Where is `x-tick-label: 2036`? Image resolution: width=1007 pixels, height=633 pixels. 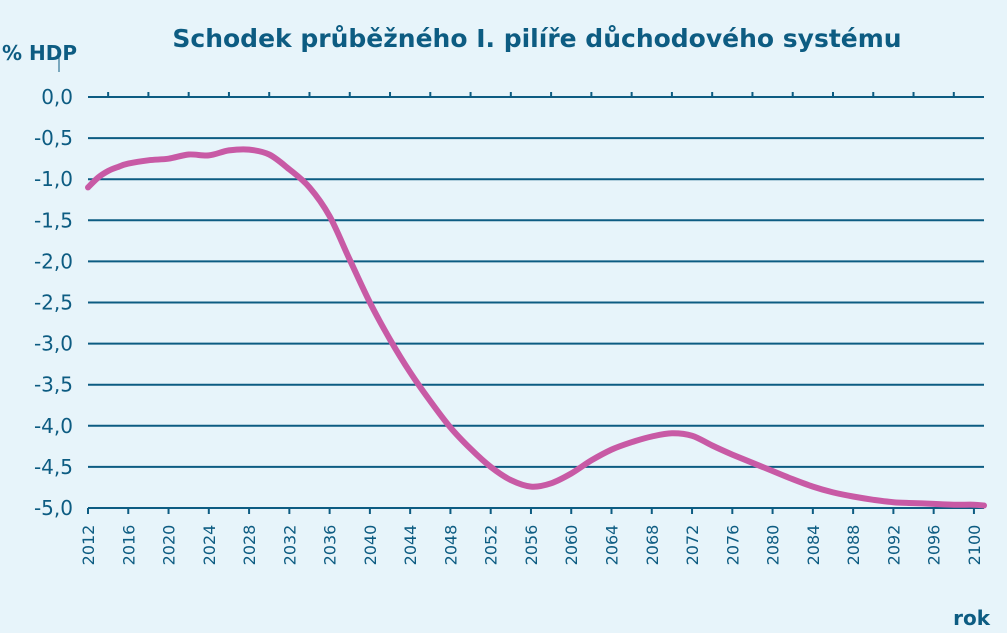 x-tick-label: 2036 is located at coordinates (330, 545).